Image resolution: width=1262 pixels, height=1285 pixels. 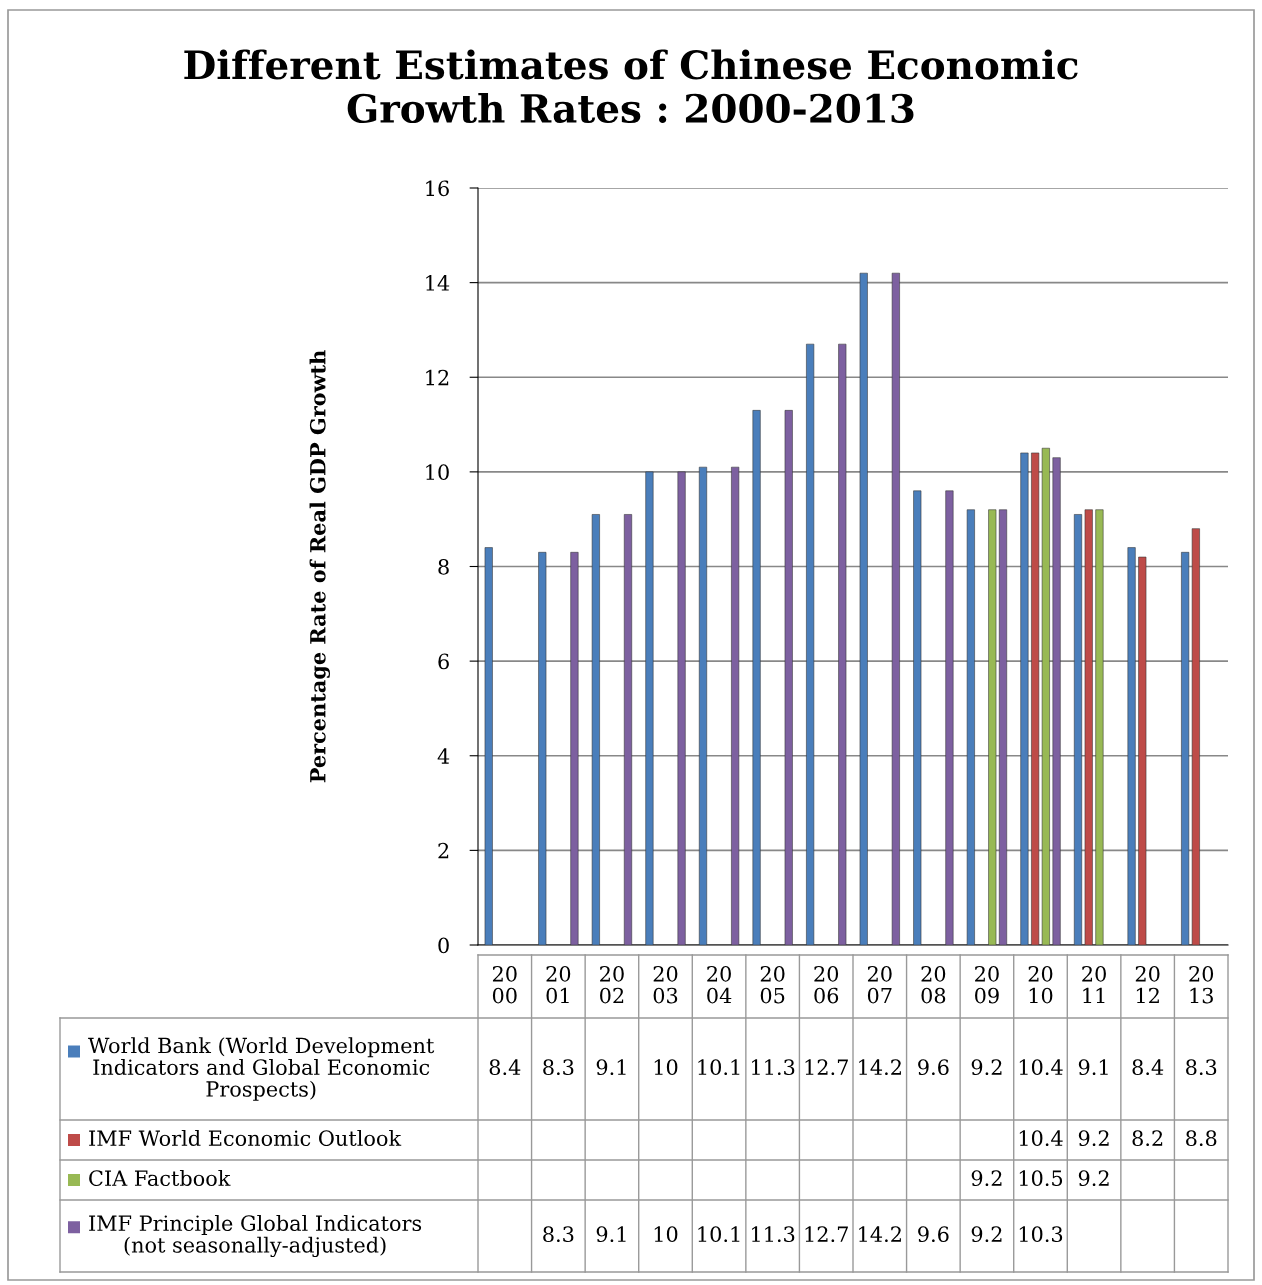 What do you see at coordinates (558, 984) in the screenshot?
I see `x-tick-label: 20 01` at bounding box center [558, 984].